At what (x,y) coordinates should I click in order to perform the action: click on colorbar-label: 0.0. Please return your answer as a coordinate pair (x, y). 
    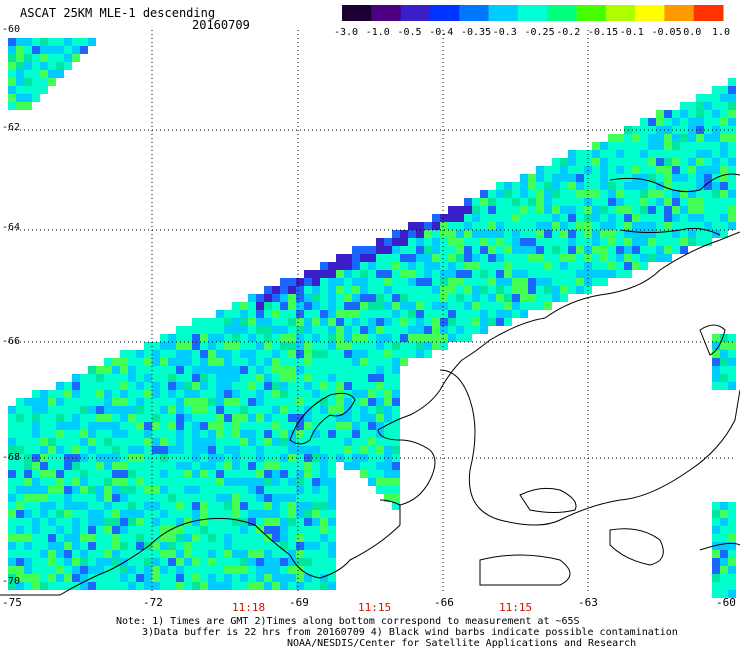
    Looking at the image, I should click on (692, 32).